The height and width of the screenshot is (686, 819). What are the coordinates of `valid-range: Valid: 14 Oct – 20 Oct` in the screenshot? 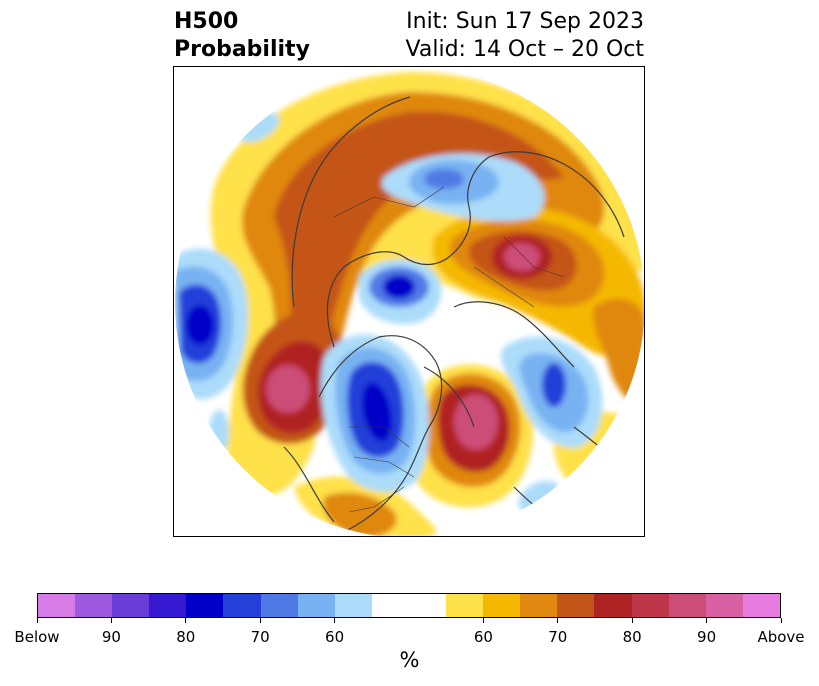 It's located at (524, 49).